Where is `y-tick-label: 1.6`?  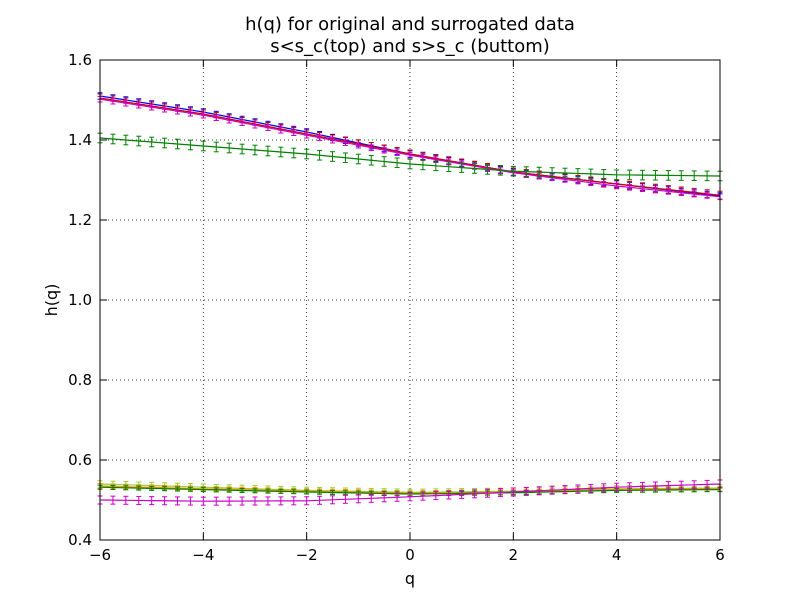 y-tick-label: 1.6 is located at coordinates (80, 60).